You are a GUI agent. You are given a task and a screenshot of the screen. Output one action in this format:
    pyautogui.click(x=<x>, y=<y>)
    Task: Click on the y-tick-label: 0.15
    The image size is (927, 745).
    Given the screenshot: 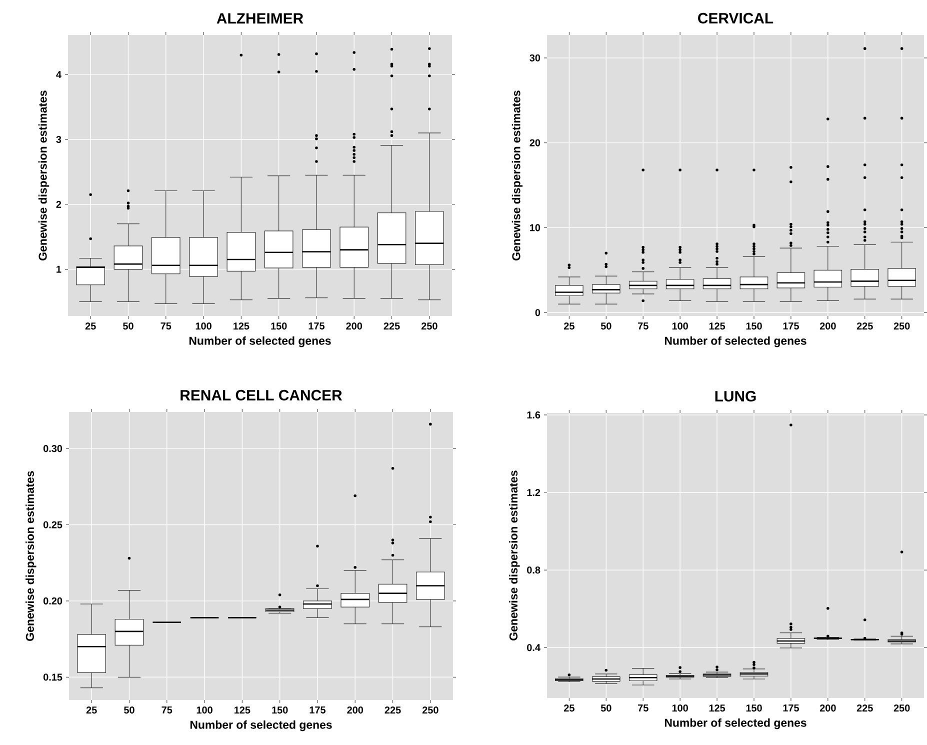 What is the action you would take?
    pyautogui.click(x=52, y=677)
    